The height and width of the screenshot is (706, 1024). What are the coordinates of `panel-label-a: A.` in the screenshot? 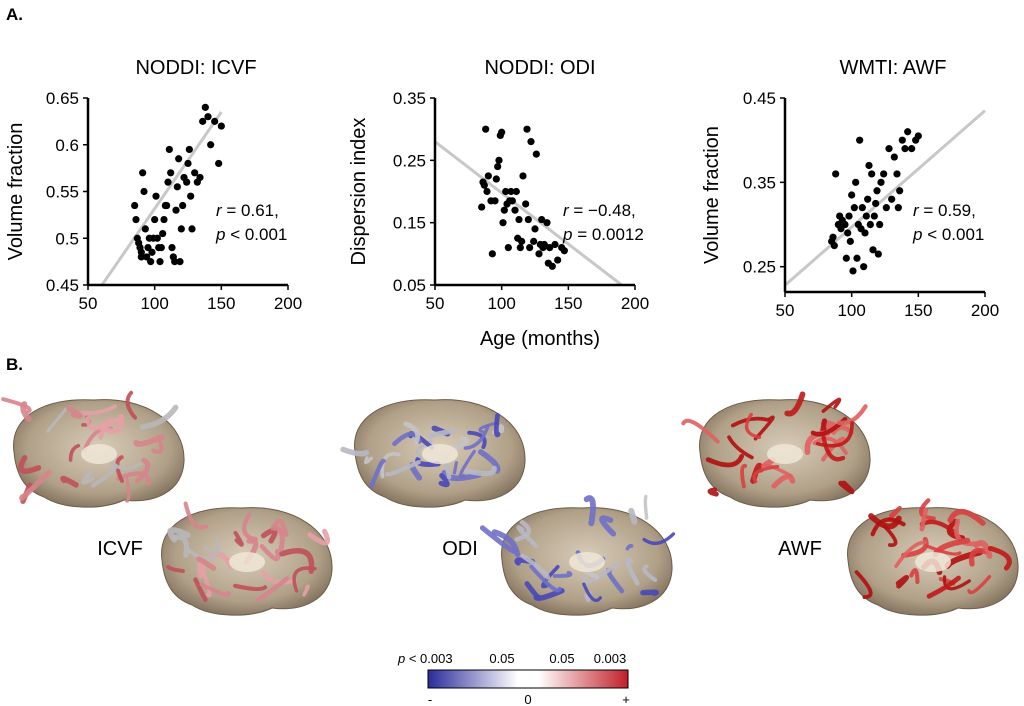 It's located at (14, 14).